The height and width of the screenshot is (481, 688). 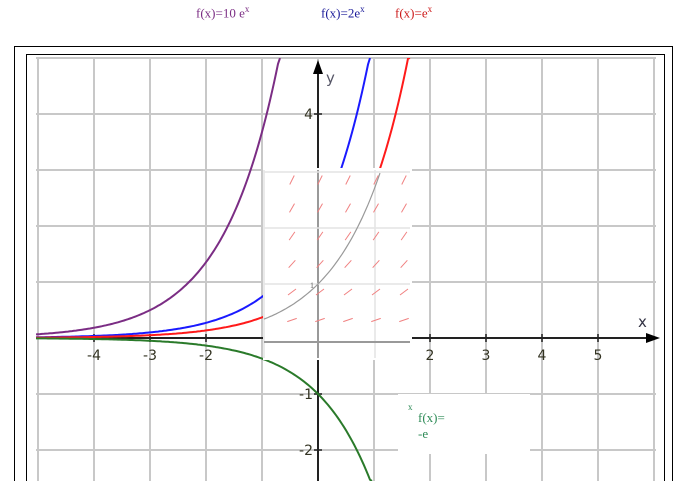 What do you see at coordinates (426, 421) in the screenshot?
I see `legend-neg-ex: f(x)= -e x` at bounding box center [426, 421].